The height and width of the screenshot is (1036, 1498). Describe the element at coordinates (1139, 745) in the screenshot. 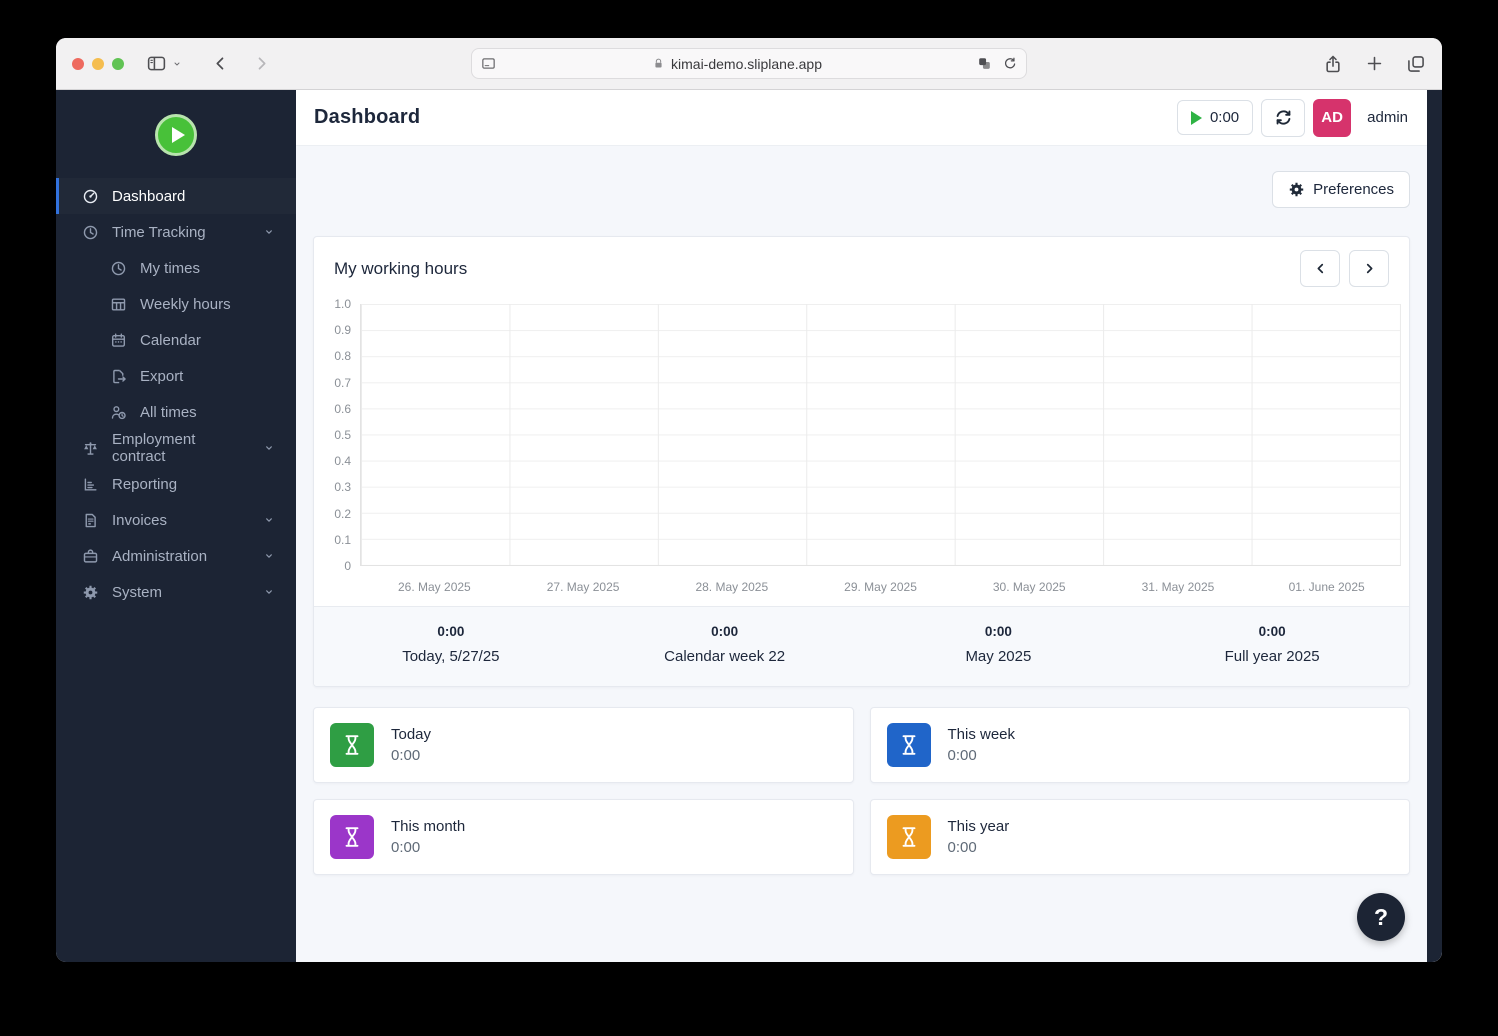

I see `stat-card-this-week: This week 0:00` at that location.